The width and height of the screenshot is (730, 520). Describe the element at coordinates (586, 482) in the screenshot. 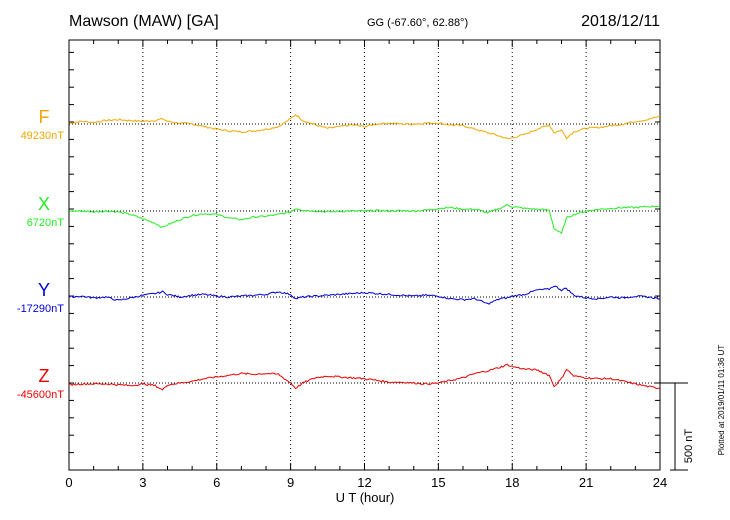

I see `x-tick-label-21: 21` at that location.